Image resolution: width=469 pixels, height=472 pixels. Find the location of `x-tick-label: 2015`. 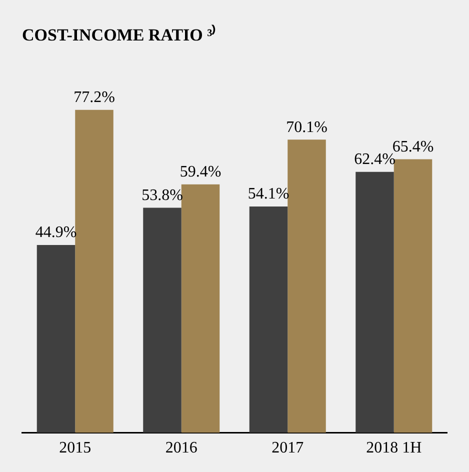

x-tick-label: 2015 is located at coordinates (75, 448).